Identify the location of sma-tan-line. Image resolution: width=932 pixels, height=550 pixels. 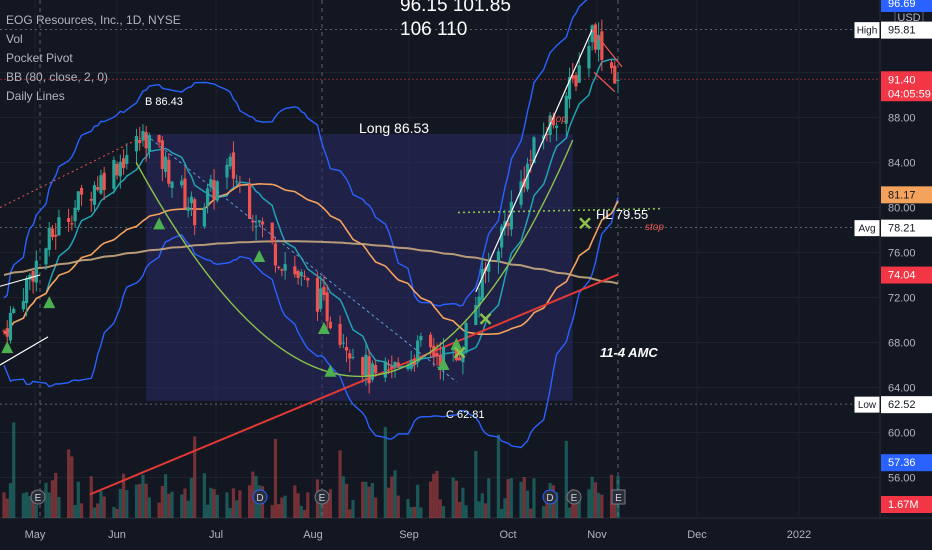
(311, 262).